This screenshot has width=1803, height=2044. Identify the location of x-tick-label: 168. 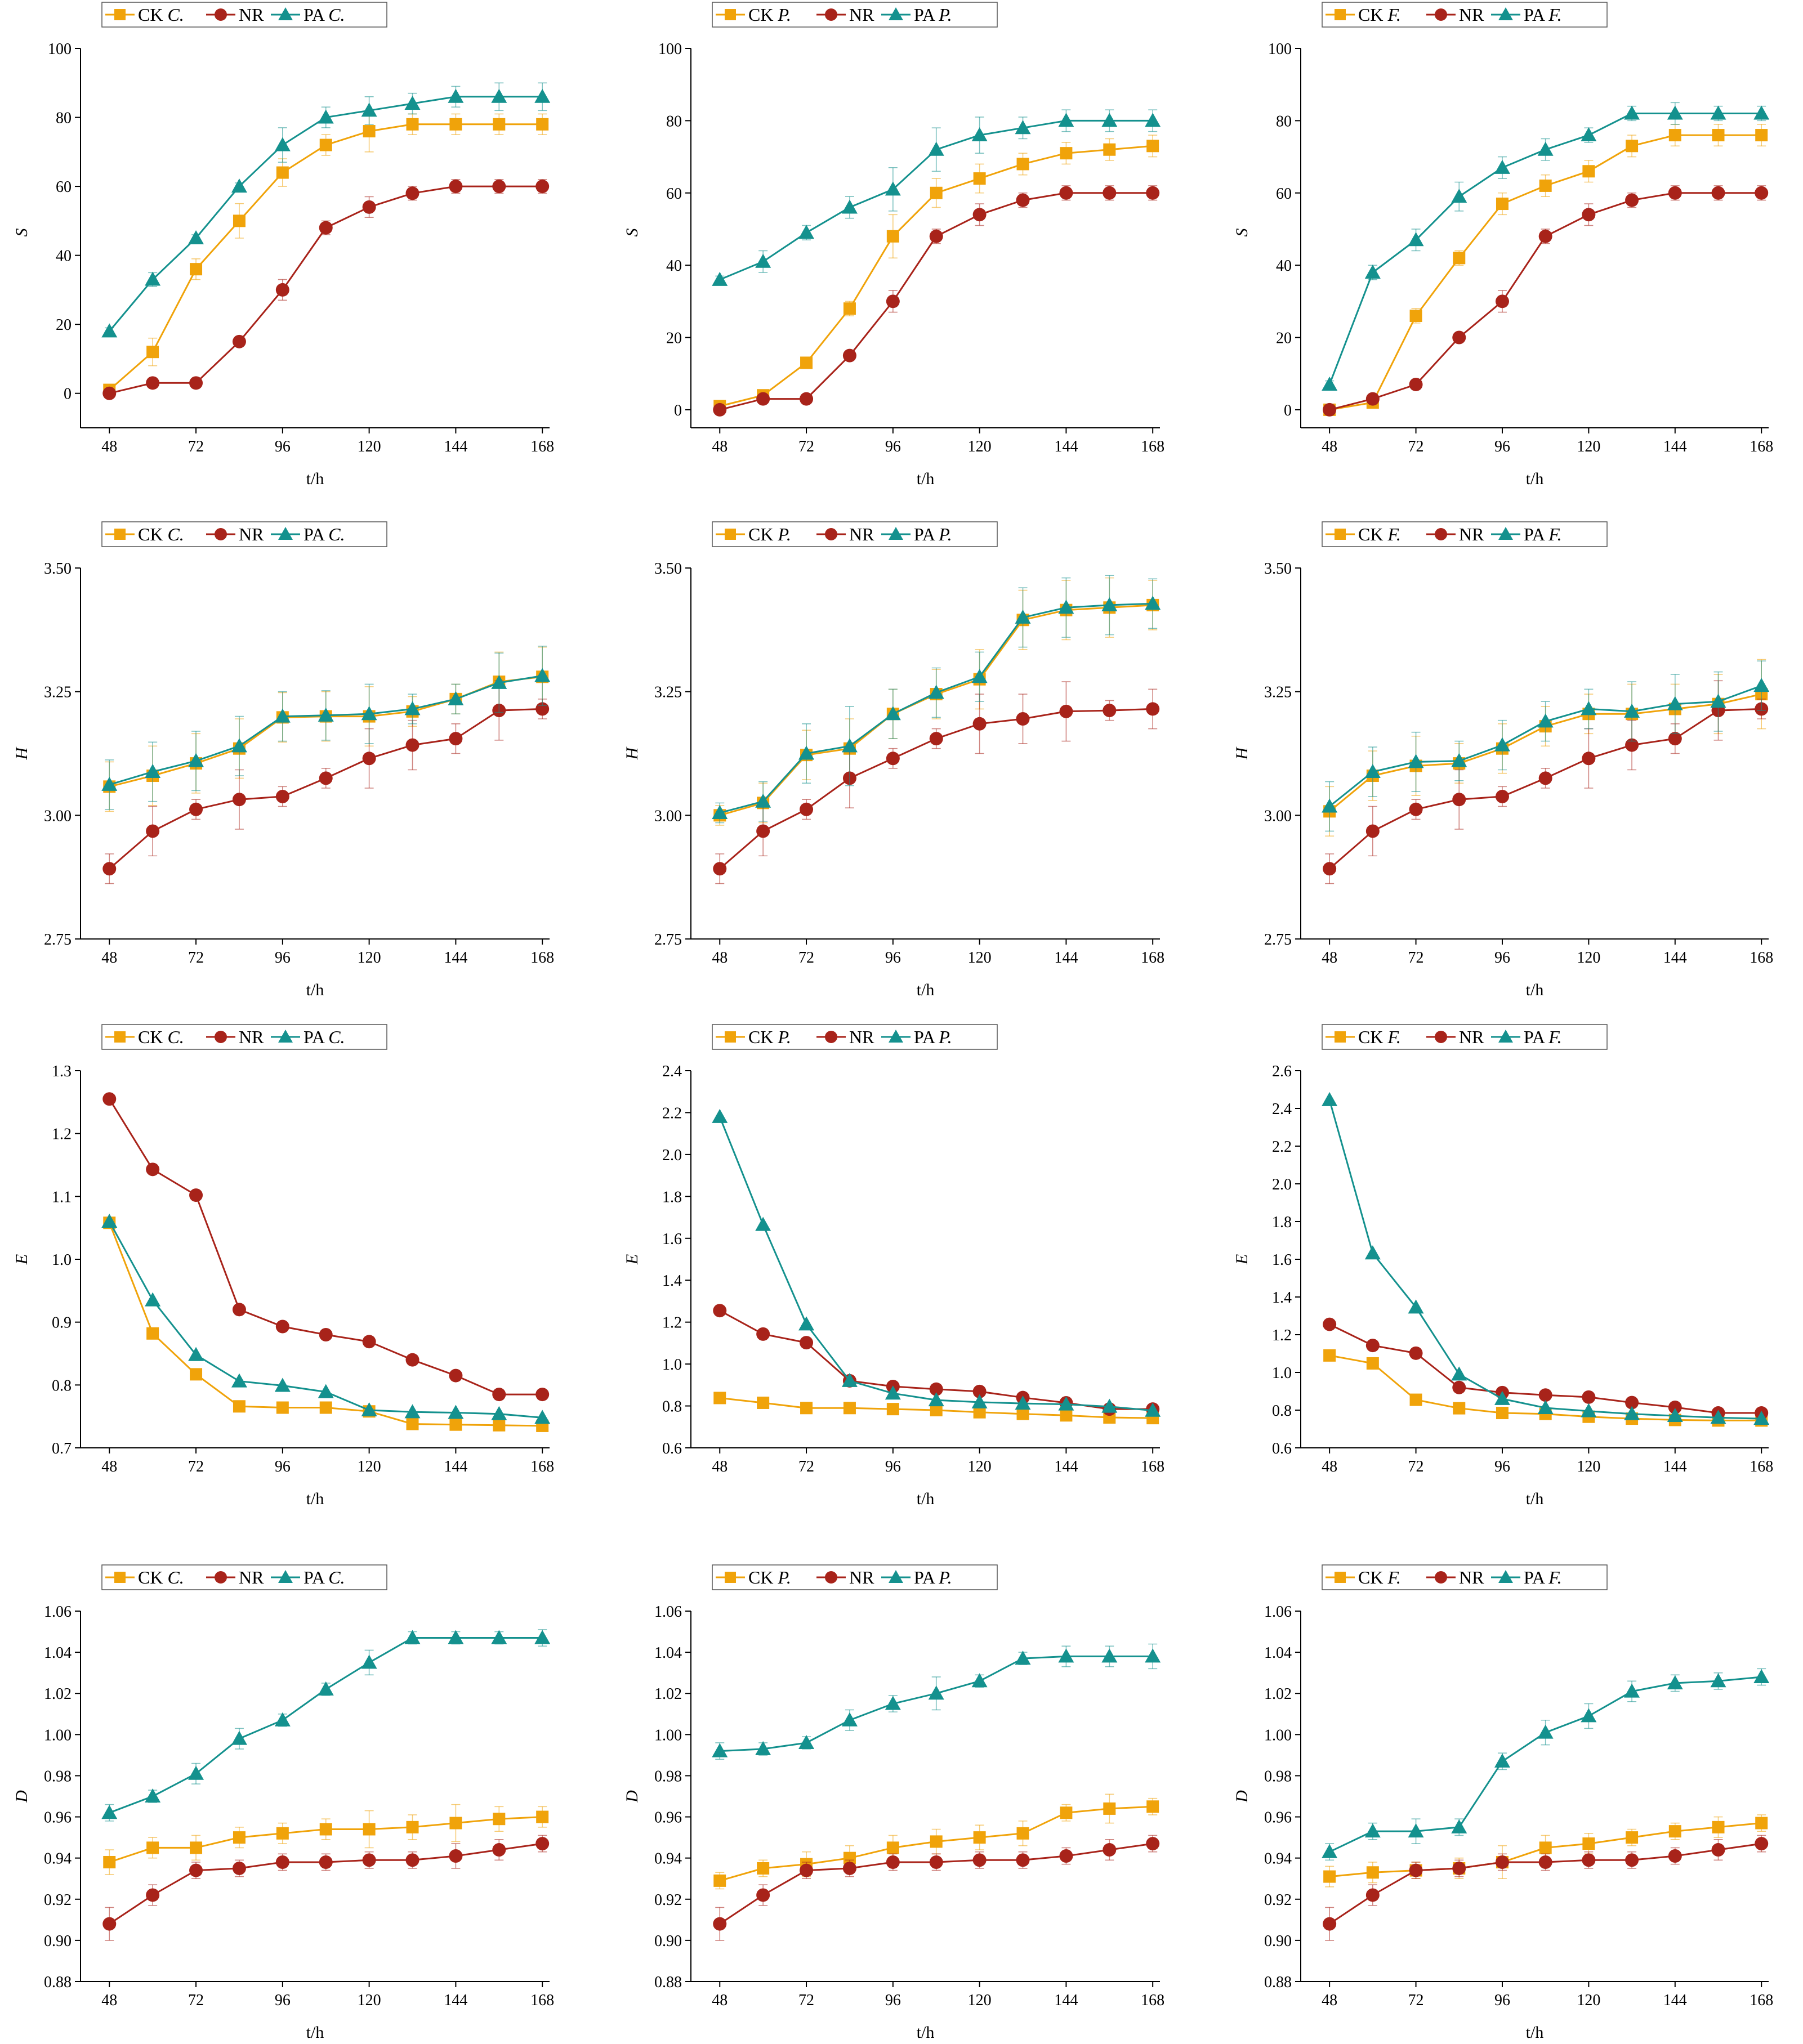
(542, 958).